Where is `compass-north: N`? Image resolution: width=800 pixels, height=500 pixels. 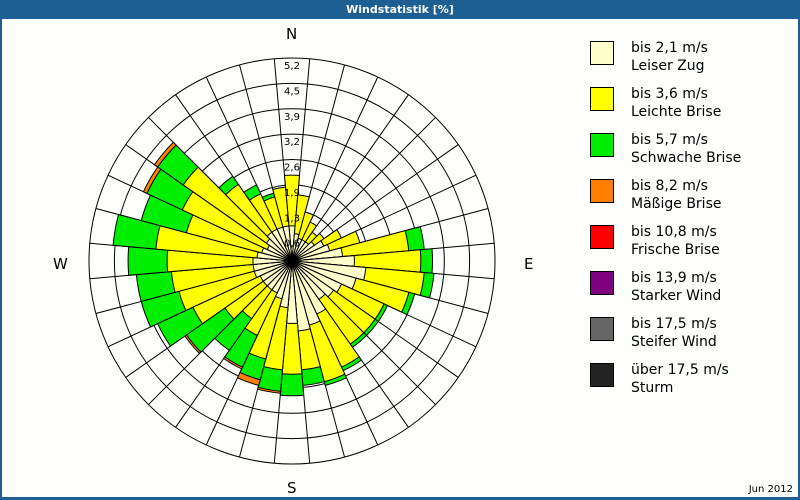 compass-north: N is located at coordinates (292, 34).